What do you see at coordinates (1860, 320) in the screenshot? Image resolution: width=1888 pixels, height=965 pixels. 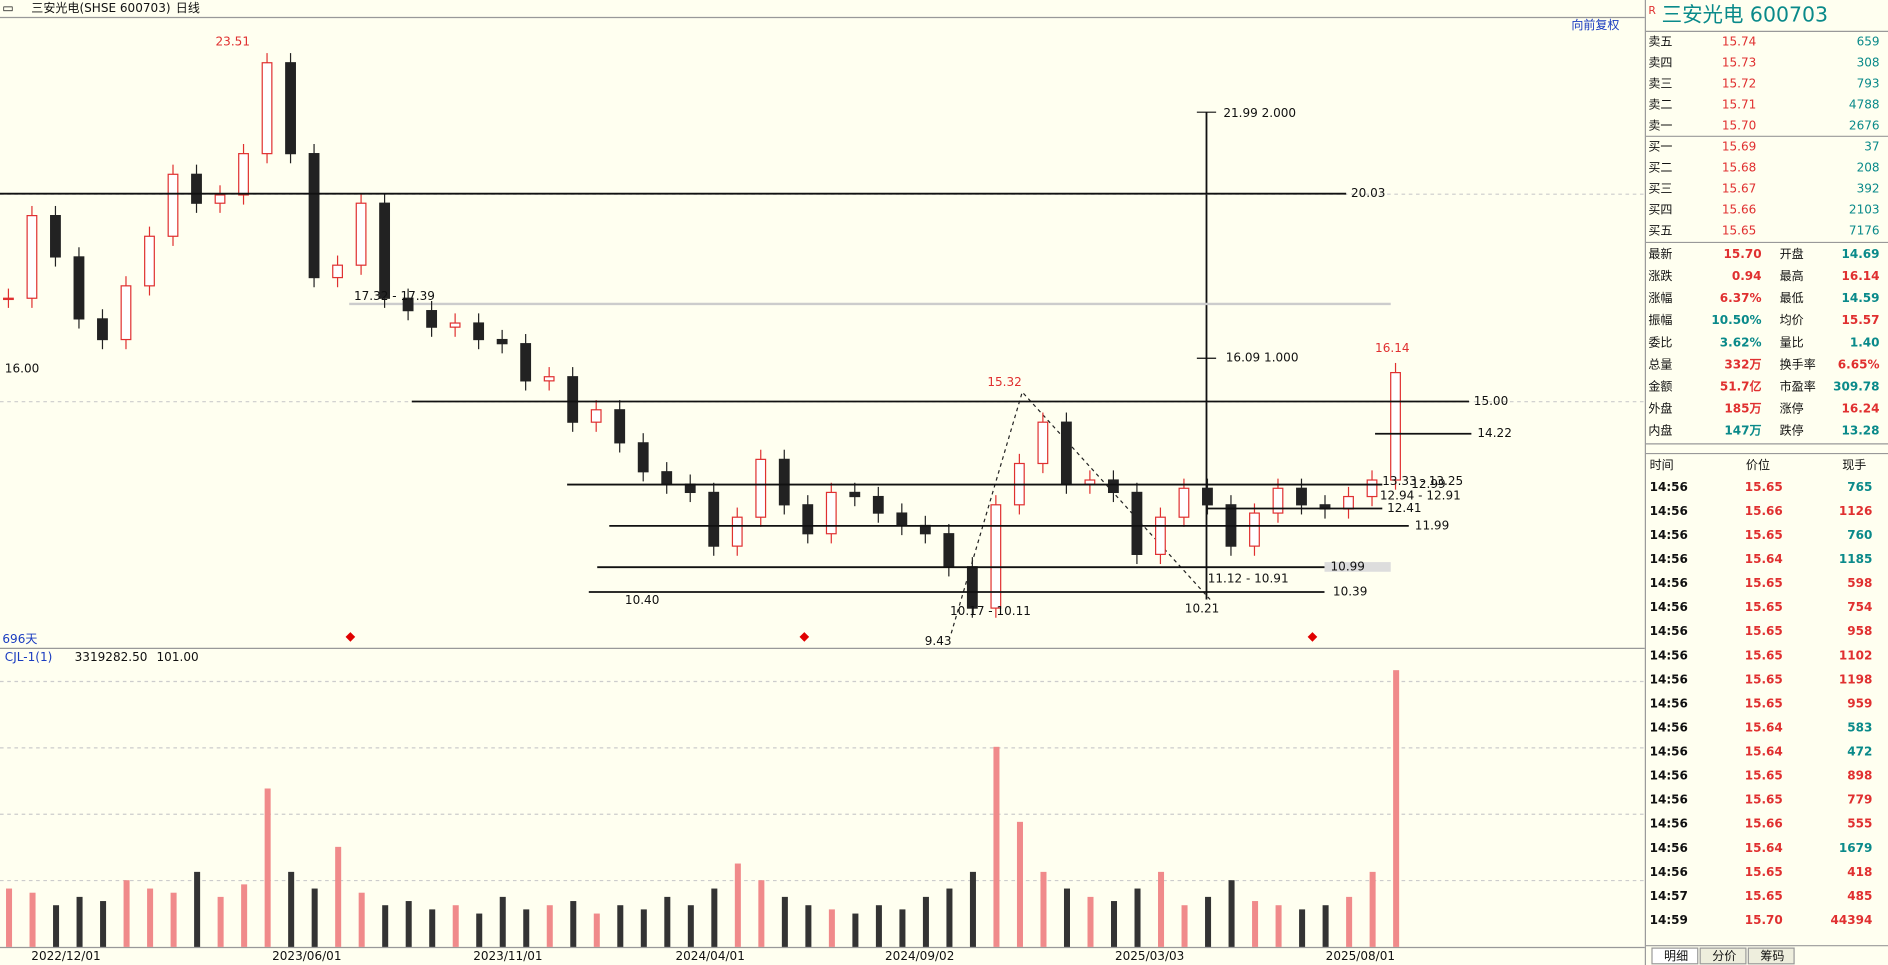 I see `stat-value: 15.57` at bounding box center [1860, 320].